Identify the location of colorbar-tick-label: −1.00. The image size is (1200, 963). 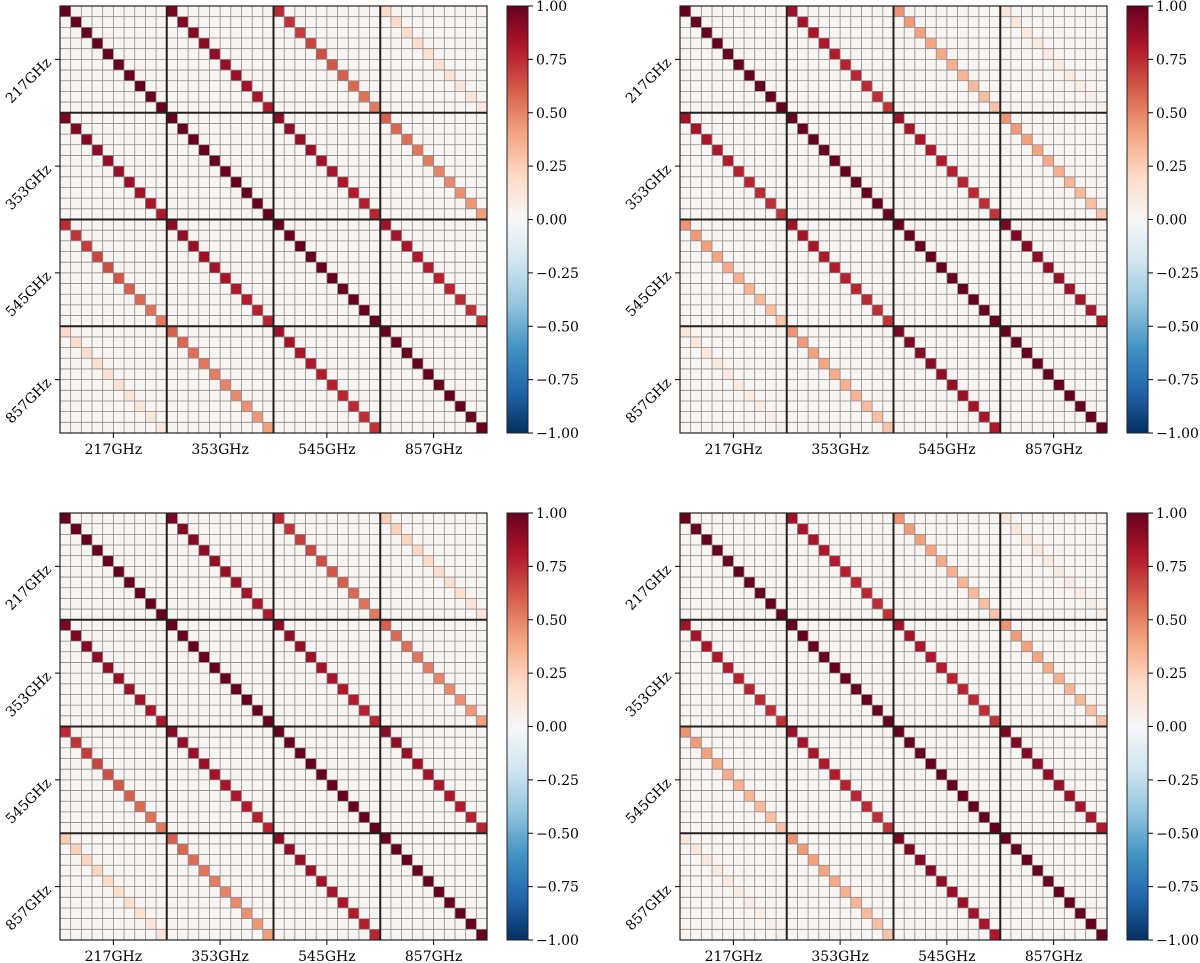
(1177, 434).